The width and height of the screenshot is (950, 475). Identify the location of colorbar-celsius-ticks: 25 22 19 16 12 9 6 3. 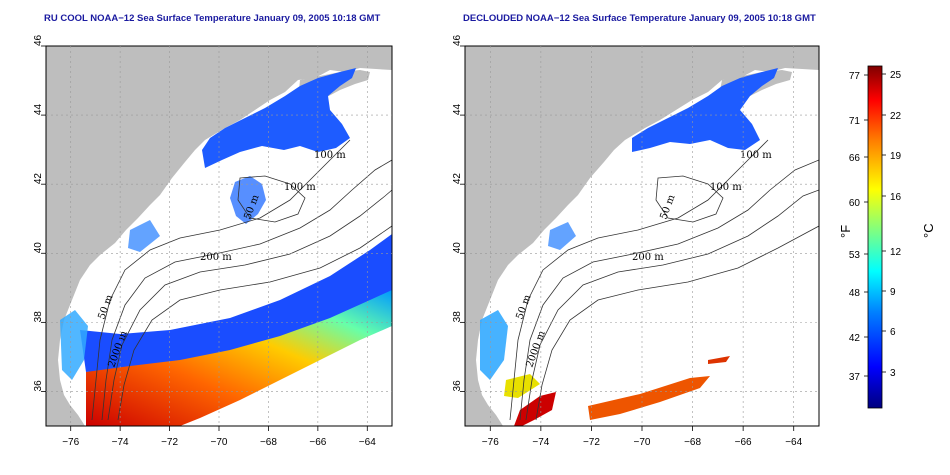
(892, 224).